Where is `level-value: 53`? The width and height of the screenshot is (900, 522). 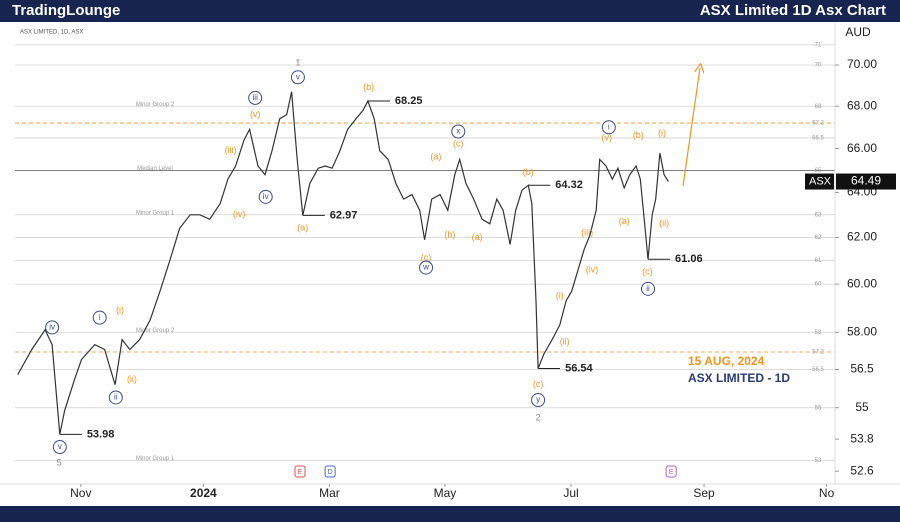 level-value: 53 is located at coordinates (818, 461).